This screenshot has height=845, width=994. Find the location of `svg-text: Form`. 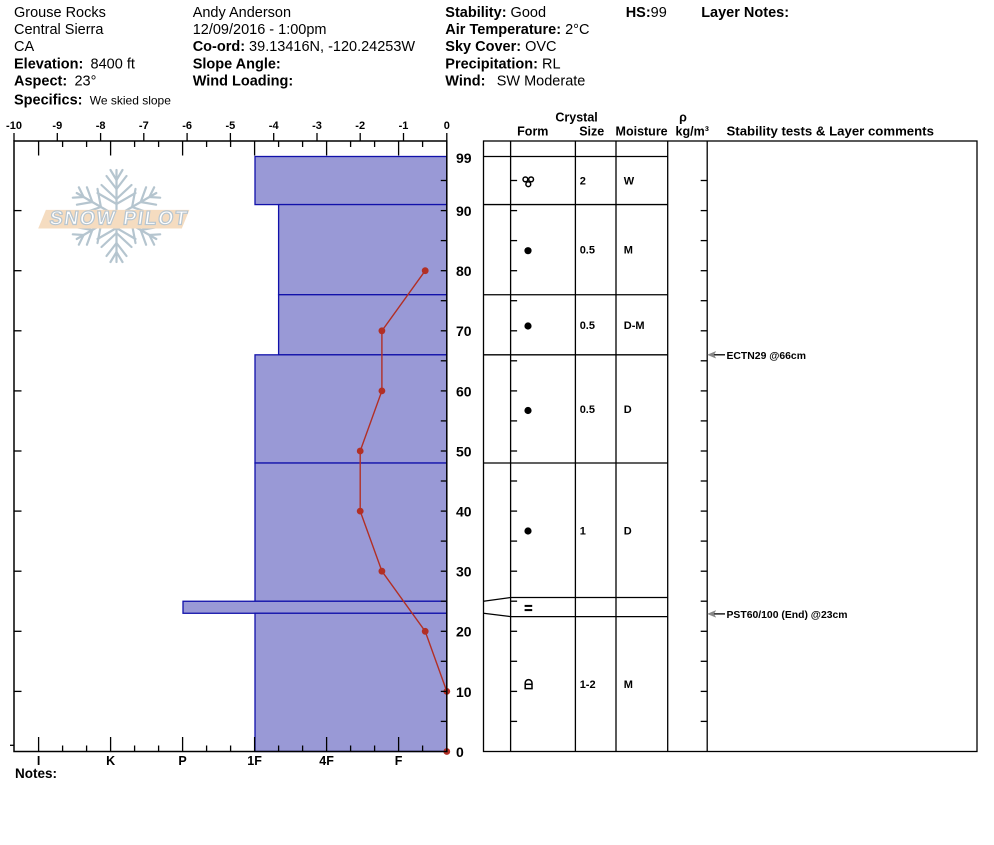

svg-text: Form is located at coordinates (532, 132).